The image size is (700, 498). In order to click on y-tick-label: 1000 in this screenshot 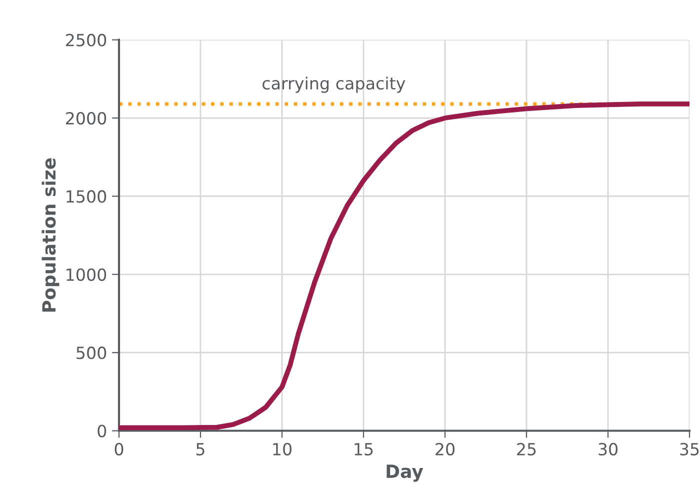, I will do `click(86, 274)`.